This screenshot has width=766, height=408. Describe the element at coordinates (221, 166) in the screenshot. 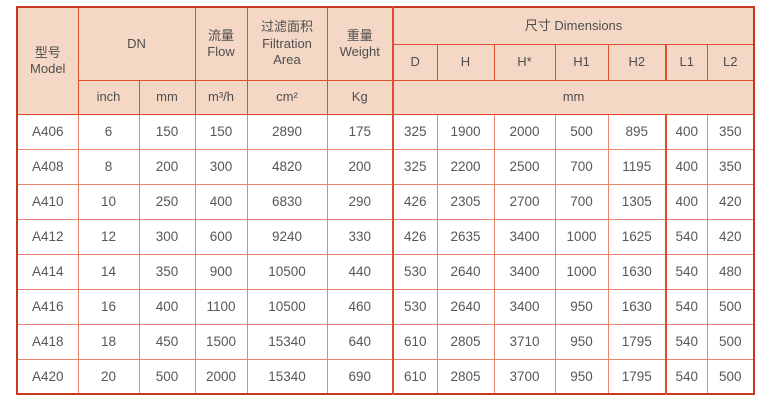

I see `cell-flow: 300` at that location.